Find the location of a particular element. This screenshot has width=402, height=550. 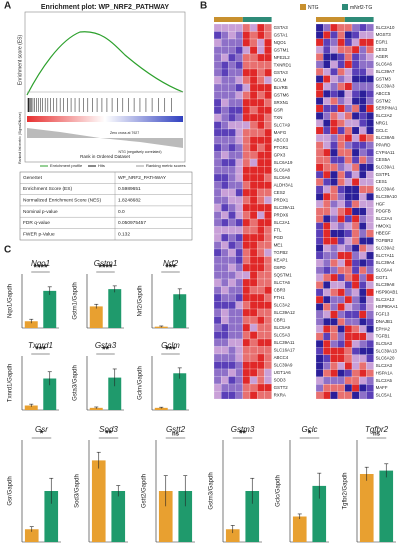

gene-label: GSTA3 is located at coordinates (281, 72).